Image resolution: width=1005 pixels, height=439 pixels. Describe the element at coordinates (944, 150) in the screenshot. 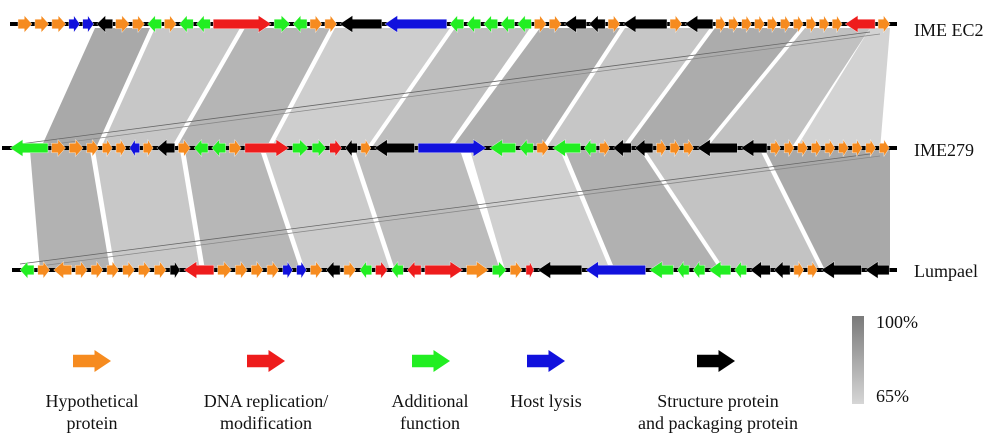

I see `genome-label-ime279: IME279` at that location.